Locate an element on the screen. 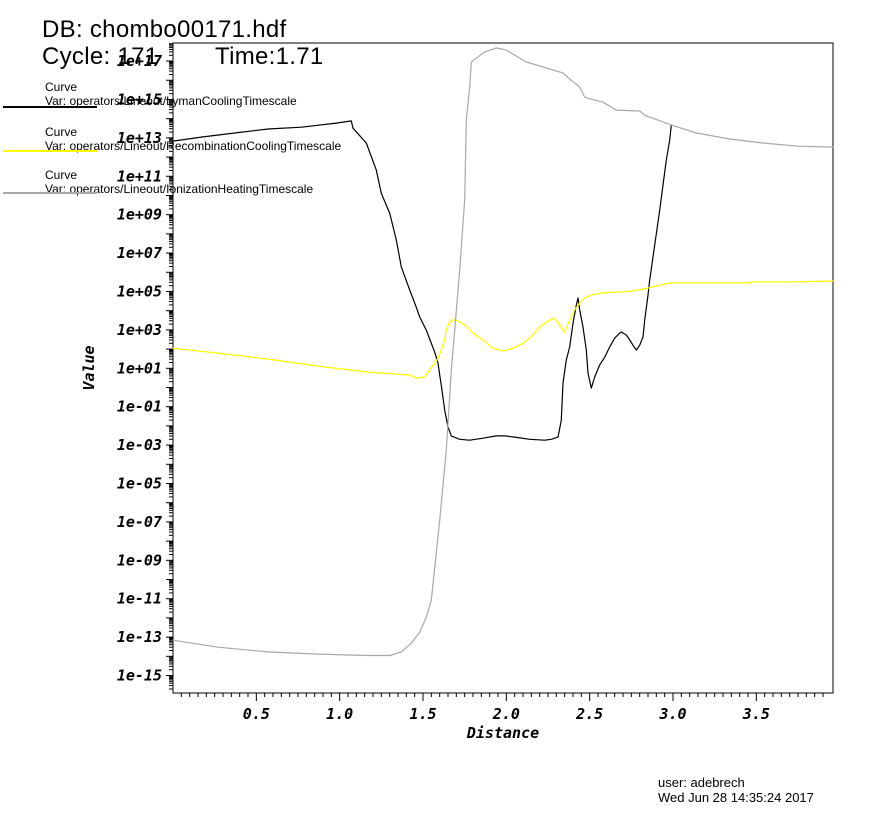  database-title: DB: chombo00171.hdf is located at coordinates (164, 29).